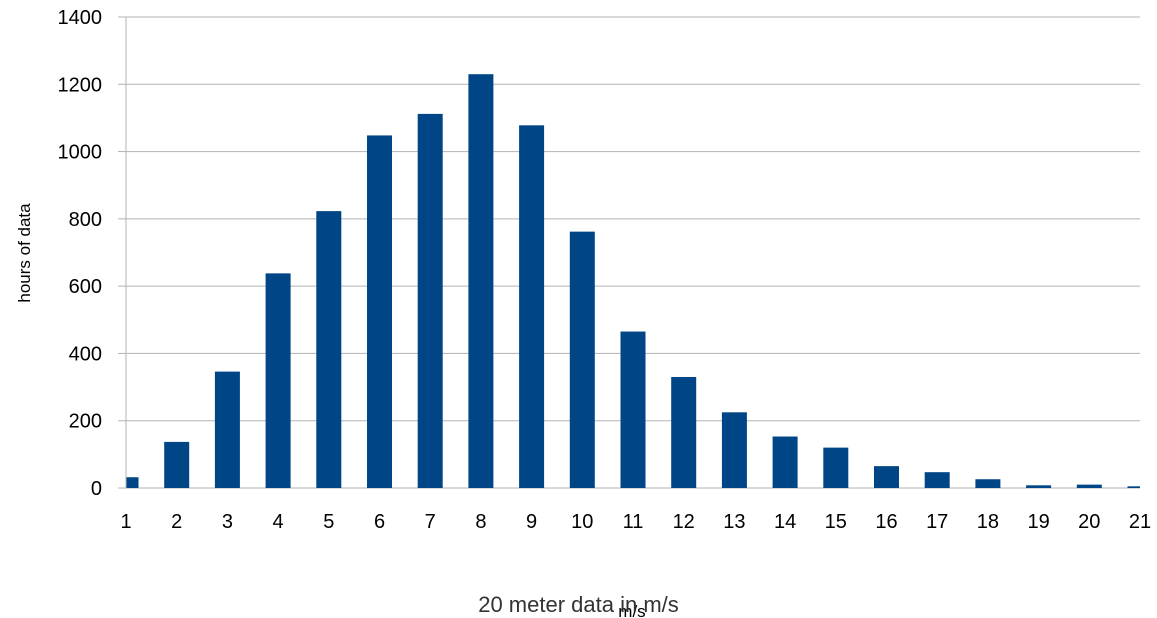 Image resolution: width=1157 pixels, height=618 pixels. What do you see at coordinates (631, 609) in the screenshot?
I see `x-axis-title: m/s` at bounding box center [631, 609].